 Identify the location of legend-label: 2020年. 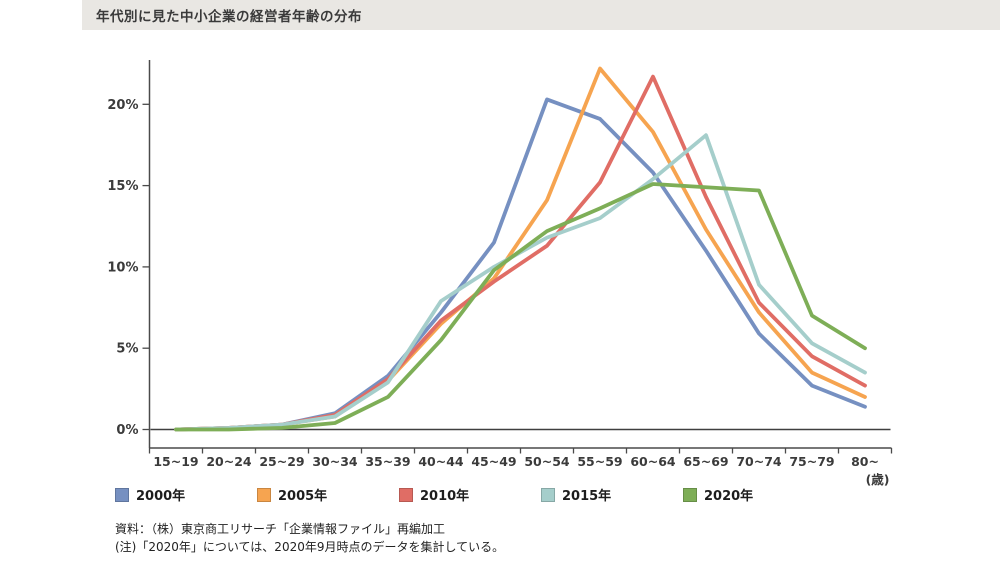
(729, 496).